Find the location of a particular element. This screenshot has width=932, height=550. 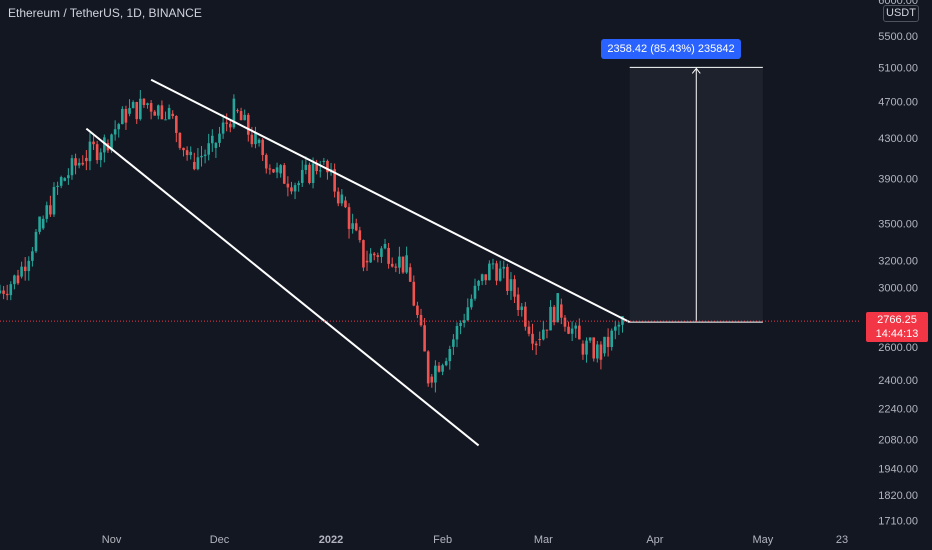

price-tick-label: 1710.00 is located at coordinates (898, 522).